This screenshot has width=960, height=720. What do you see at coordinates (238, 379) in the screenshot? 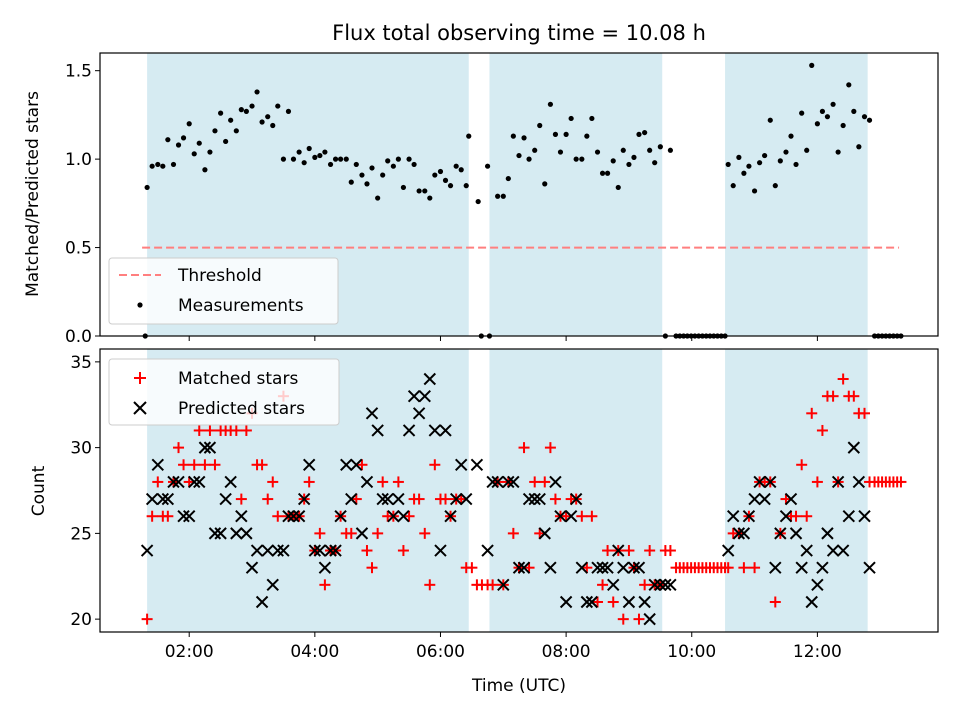
I see `legend-matched-label: Matched stars` at bounding box center [238, 379].